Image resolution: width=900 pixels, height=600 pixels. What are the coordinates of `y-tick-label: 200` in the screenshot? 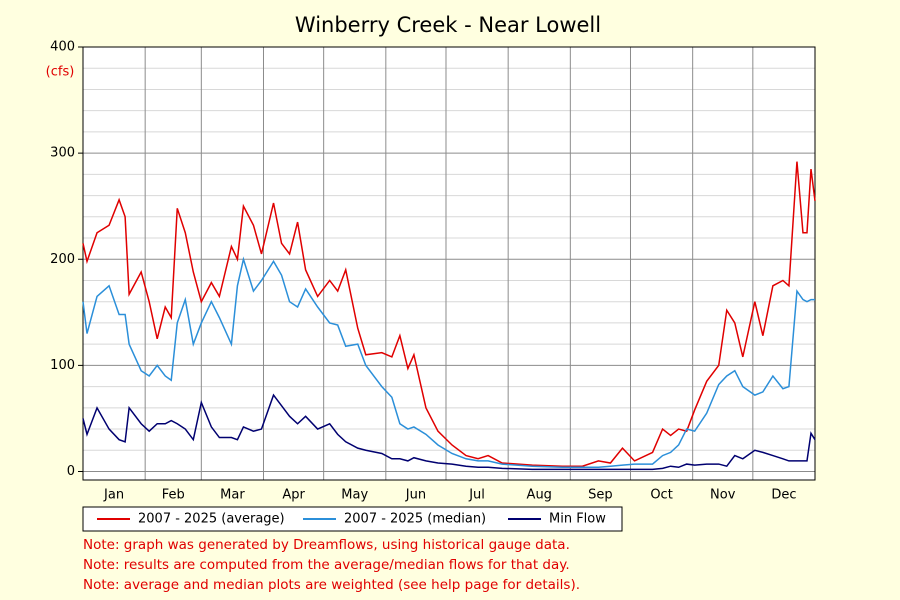 It's located at (62, 259).